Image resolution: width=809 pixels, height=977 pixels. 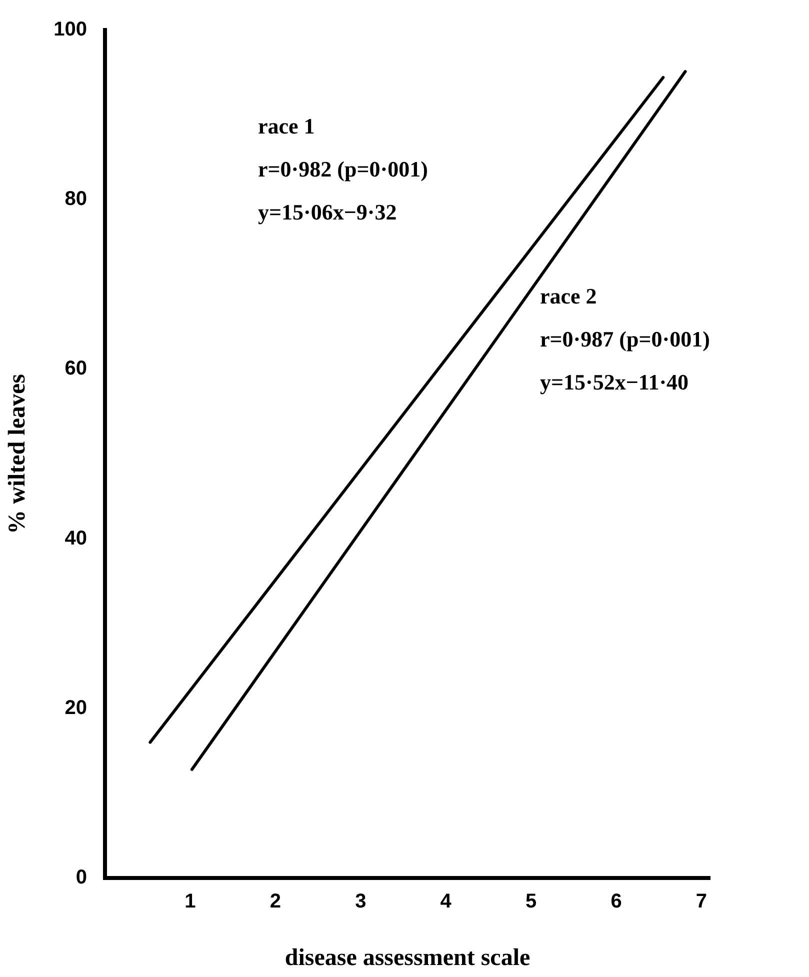 What do you see at coordinates (446, 901) in the screenshot?
I see `x-tick-label: 4` at bounding box center [446, 901].